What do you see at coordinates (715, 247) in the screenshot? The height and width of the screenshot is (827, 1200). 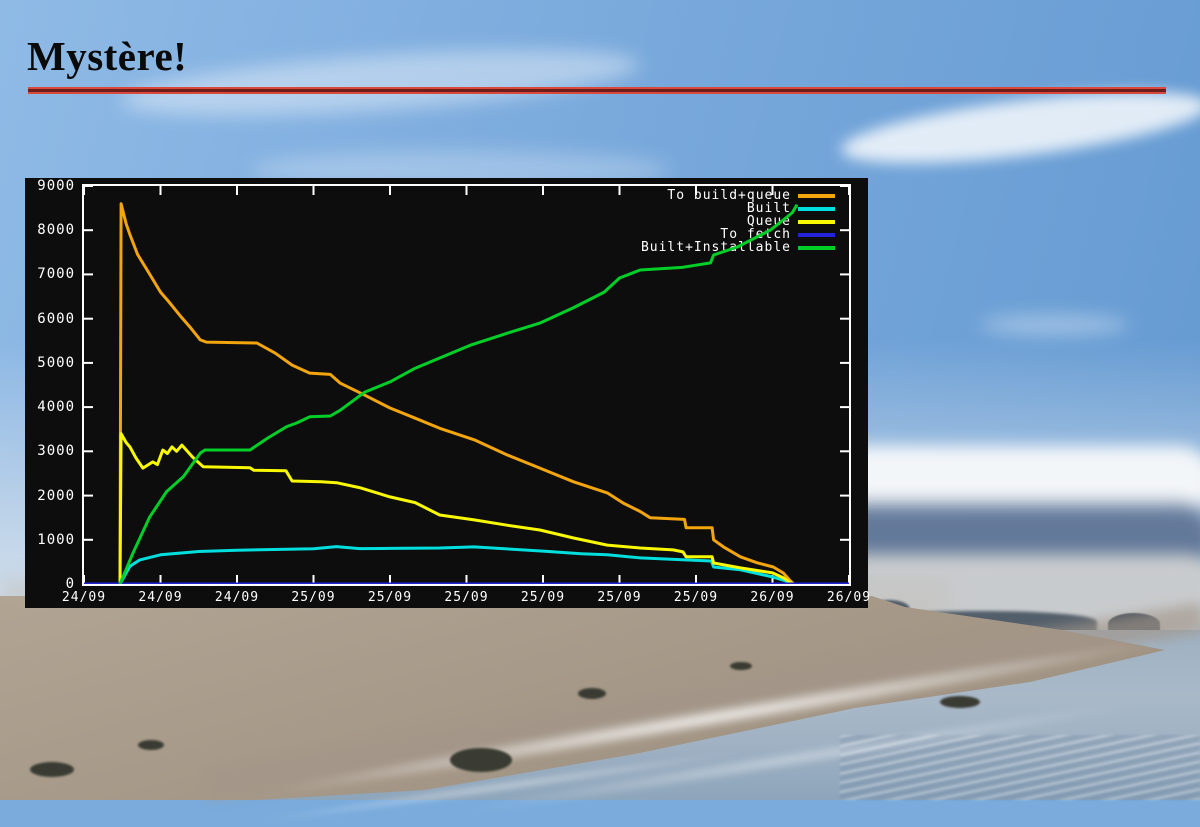 I see `legend-label: Built+Installable` at bounding box center [715, 247].